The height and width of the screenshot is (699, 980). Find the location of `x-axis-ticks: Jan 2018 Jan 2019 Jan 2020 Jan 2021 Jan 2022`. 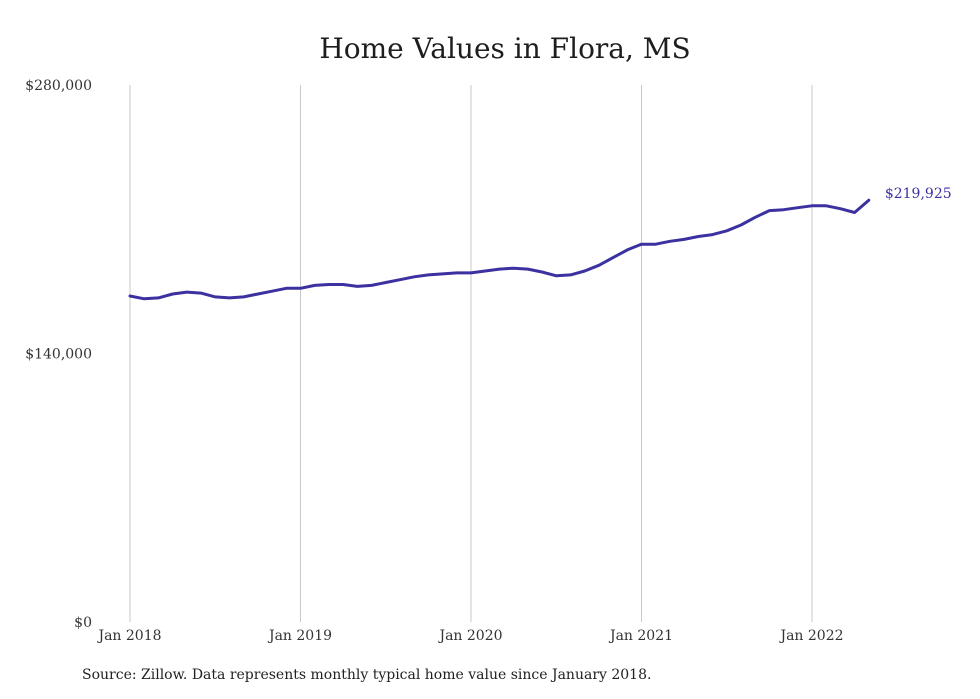

x-axis-ticks: Jan 2018 Jan 2019 Jan 2020 Jan 2021 Jan 2022 is located at coordinates (469, 636).